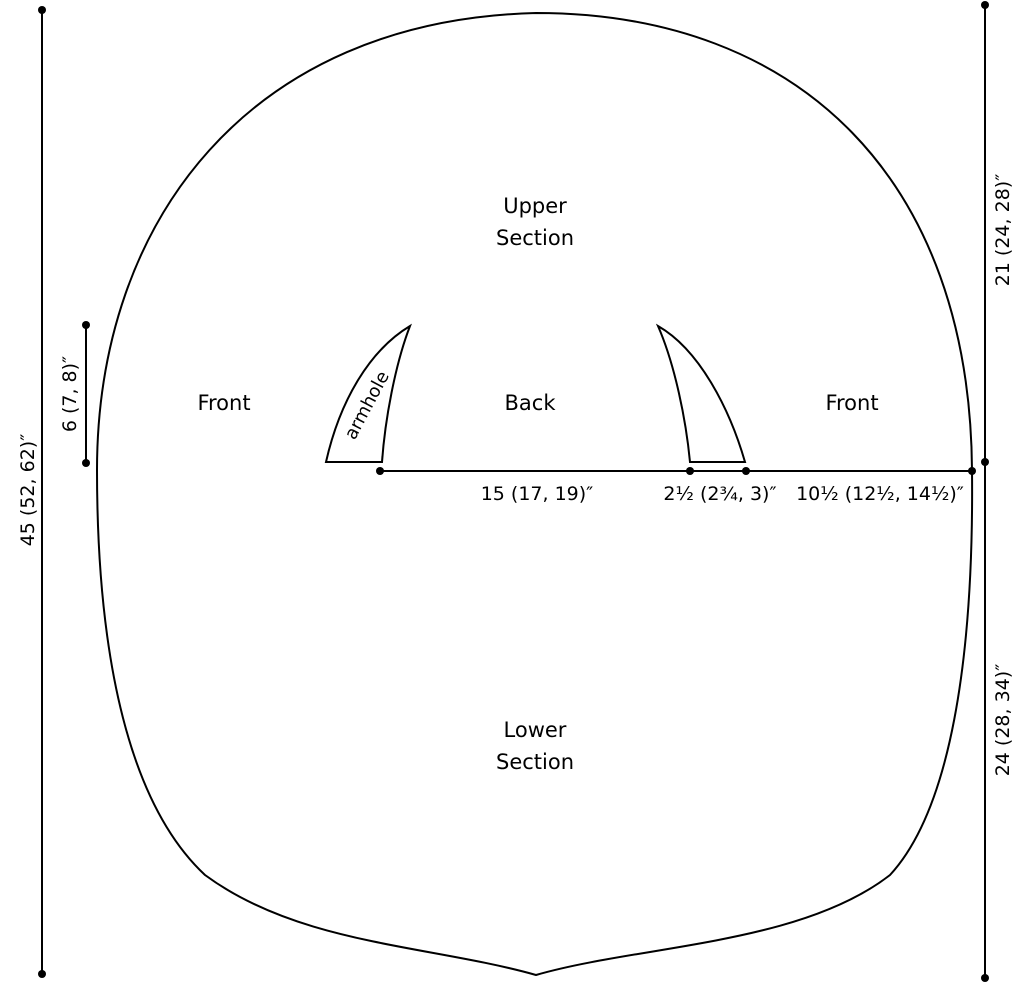  I want to click on lower-section-label-line1: Lower, so click(535, 730).